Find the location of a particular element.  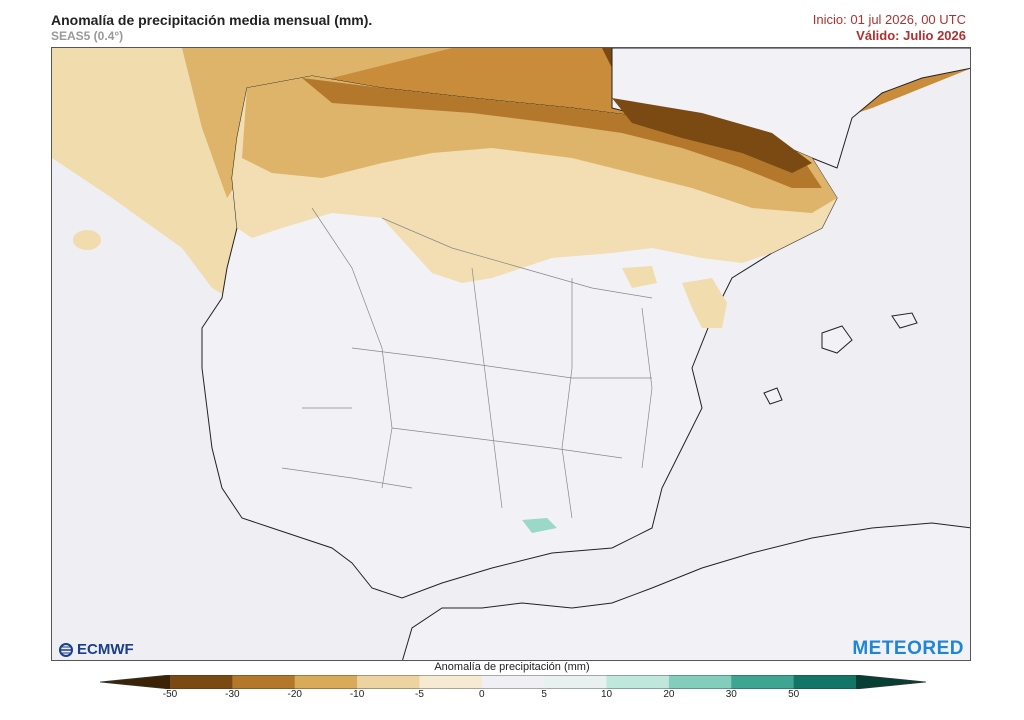

anomaly-zone-pyrenees-dark is located at coordinates (712, 135).